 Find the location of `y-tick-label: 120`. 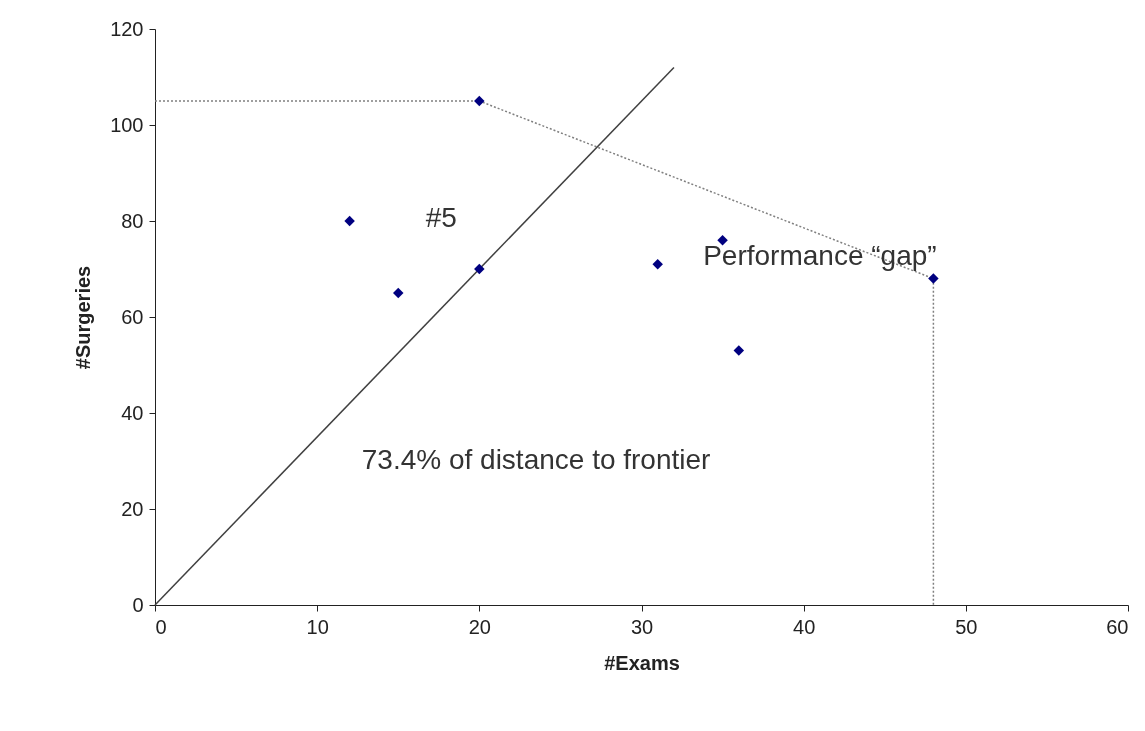

y-tick-label: 120 is located at coordinates (127, 28).